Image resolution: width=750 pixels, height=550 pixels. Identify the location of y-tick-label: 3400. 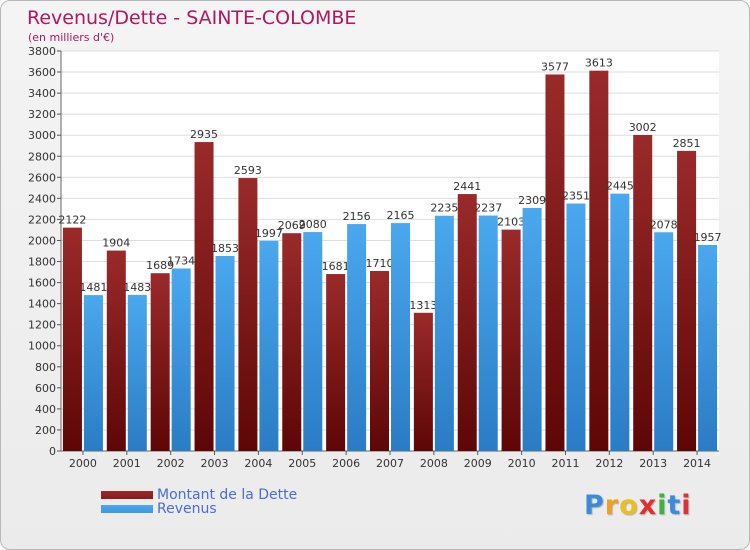
(42, 93).